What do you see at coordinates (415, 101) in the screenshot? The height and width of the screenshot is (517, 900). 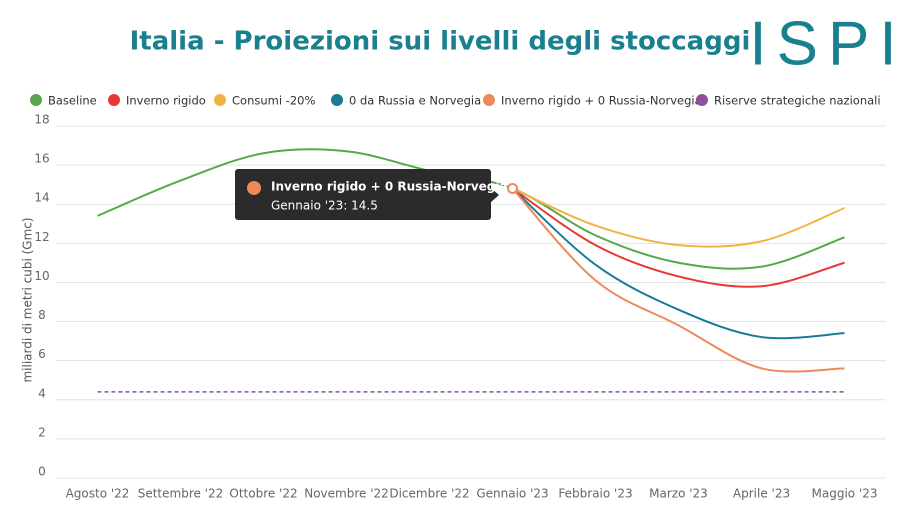 I see `legend-label: 0 da Russia e Norvegia` at bounding box center [415, 101].